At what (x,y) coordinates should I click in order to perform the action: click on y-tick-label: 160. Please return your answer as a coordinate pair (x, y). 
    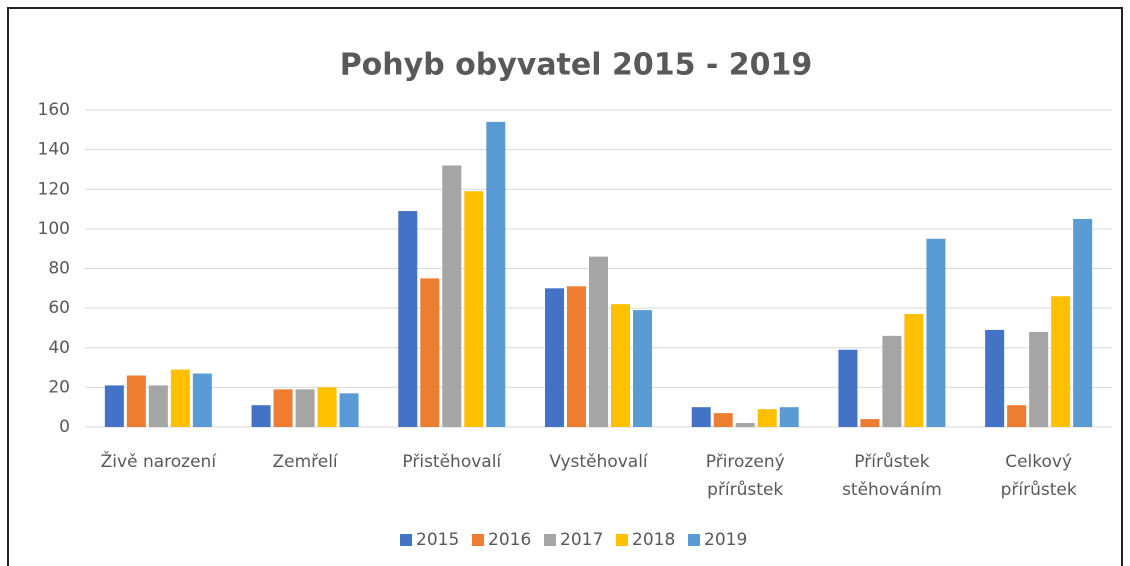
    Looking at the image, I should click on (54, 110).